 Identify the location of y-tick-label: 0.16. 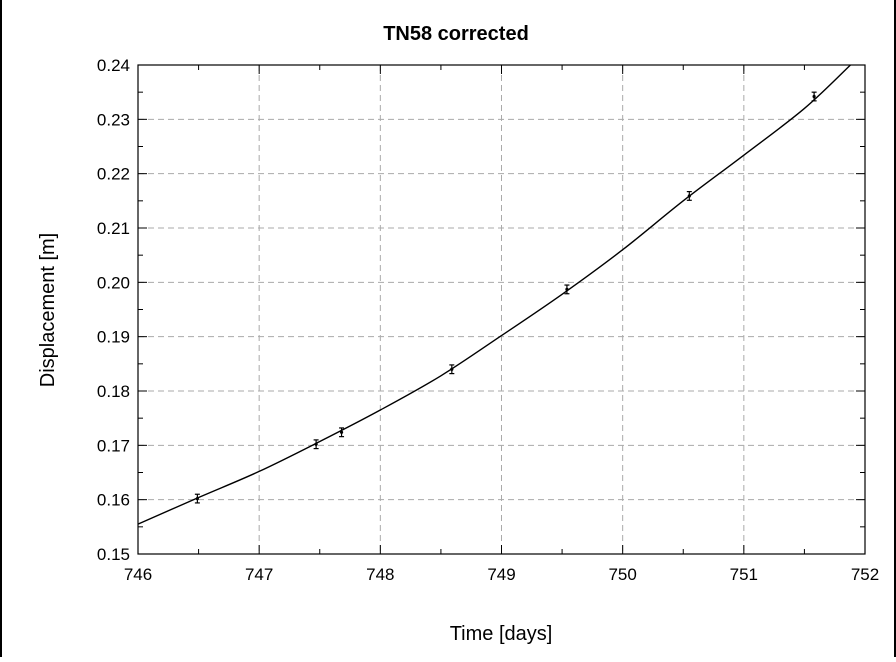
(113, 500).